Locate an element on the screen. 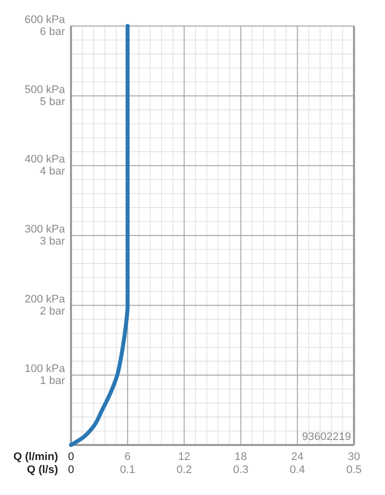  x2-axis-title: Q (l/s) is located at coordinates (42, 470).